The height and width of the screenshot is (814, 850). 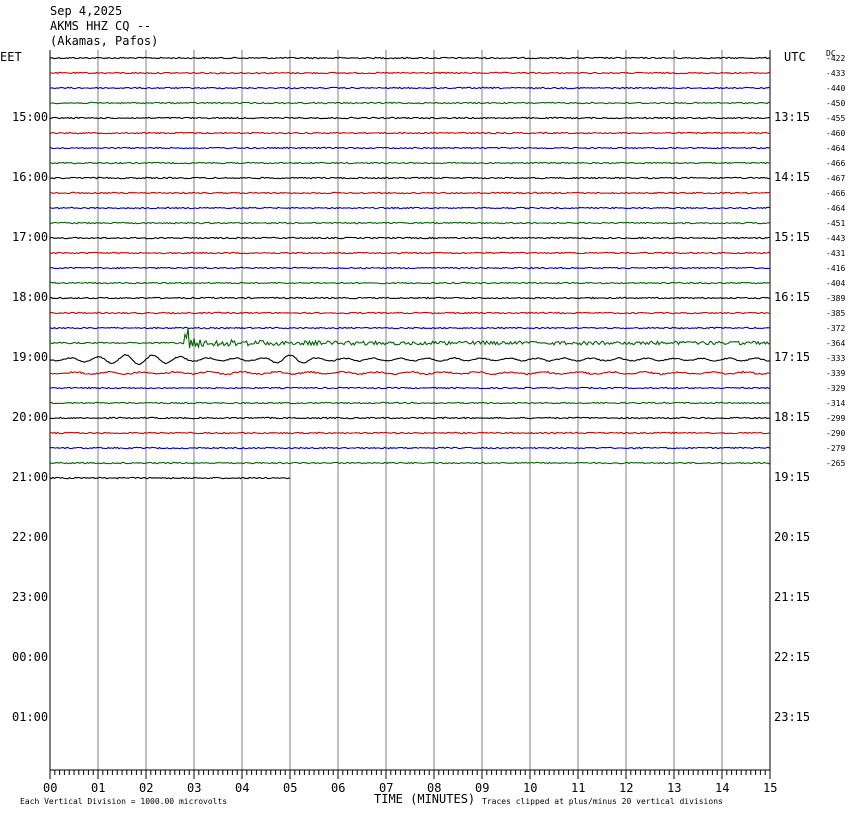 What do you see at coordinates (770, 788) in the screenshot?
I see `x-tick-label: 15` at bounding box center [770, 788].